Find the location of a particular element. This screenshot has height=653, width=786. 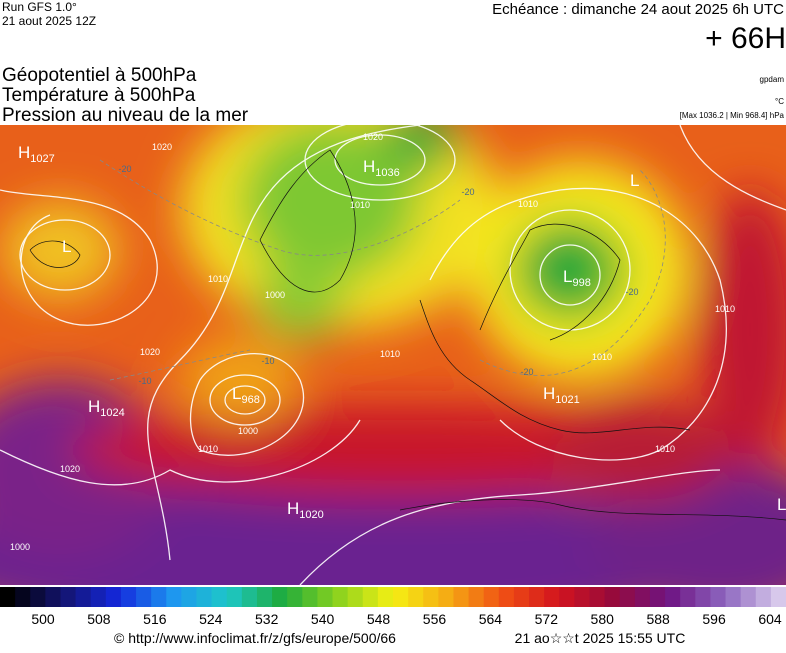

unit-label: gpdam is located at coordinates (772, 79).